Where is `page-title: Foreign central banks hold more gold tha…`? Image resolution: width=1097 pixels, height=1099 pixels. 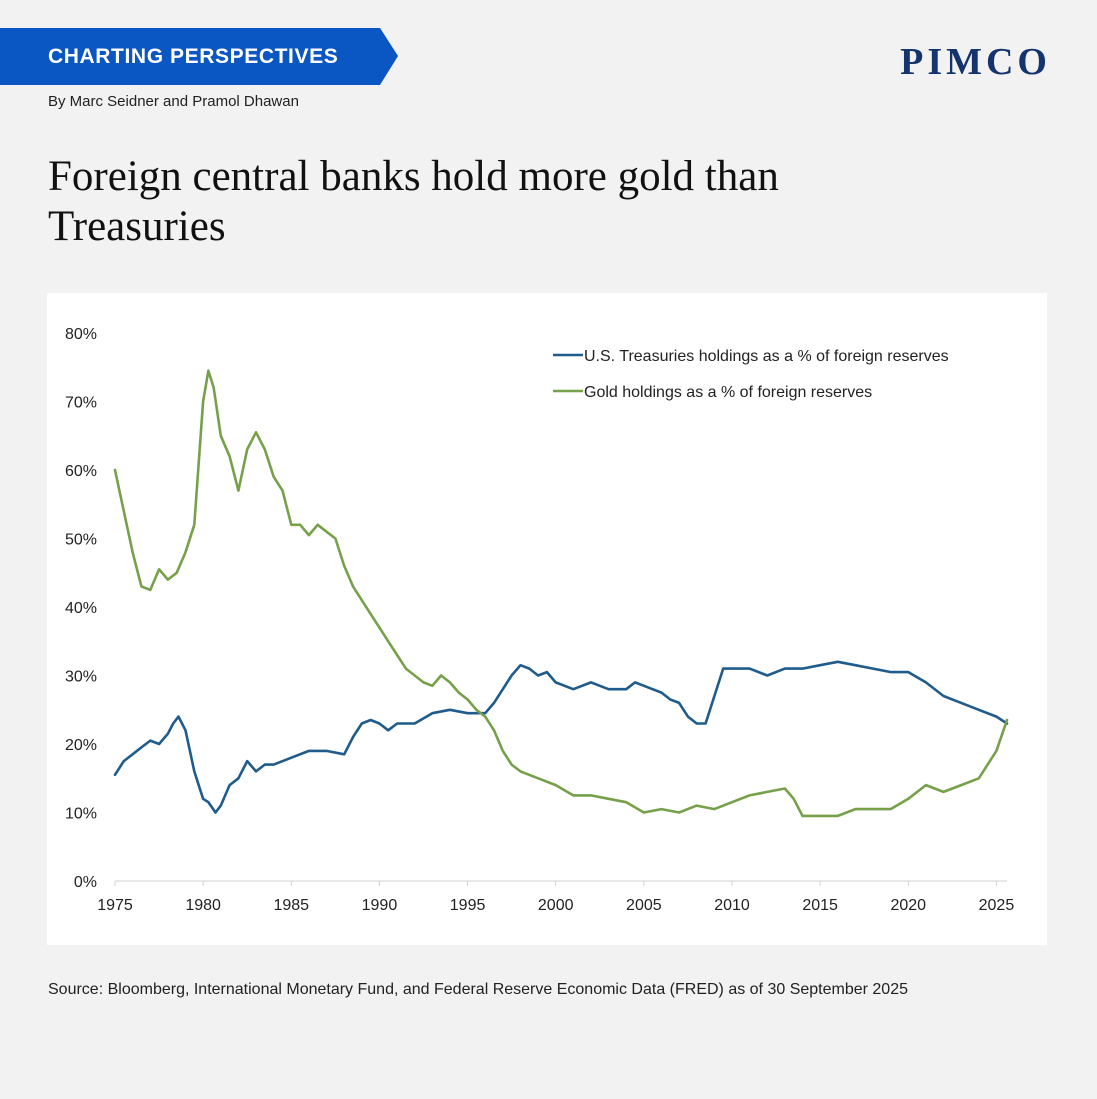
page-title: Foreign central banks hold more gold tha… is located at coordinates (548, 202).